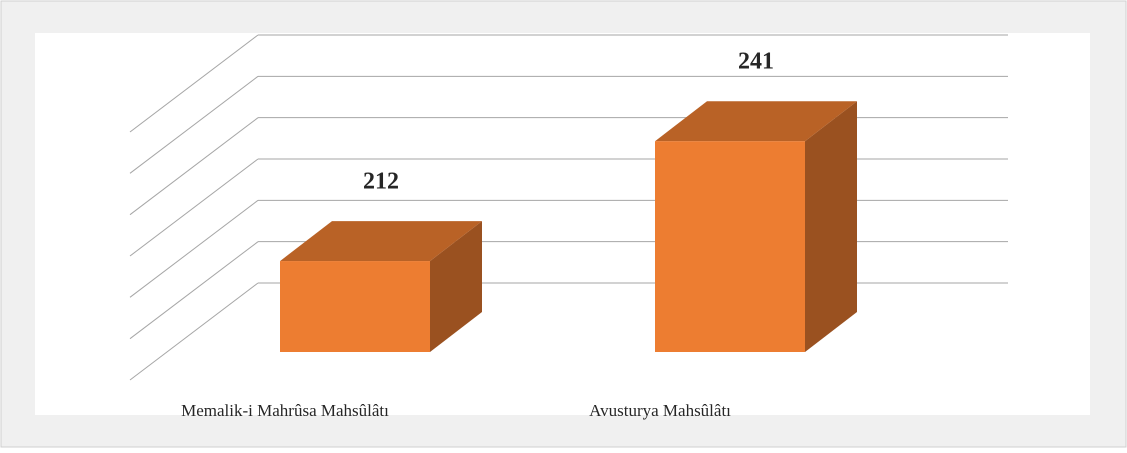 Image resolution: width=1127 pixels, height=453 pixels. Describe the element at coordinates (756, 62) in the screenshot. I see `data-label: 241` at that location.